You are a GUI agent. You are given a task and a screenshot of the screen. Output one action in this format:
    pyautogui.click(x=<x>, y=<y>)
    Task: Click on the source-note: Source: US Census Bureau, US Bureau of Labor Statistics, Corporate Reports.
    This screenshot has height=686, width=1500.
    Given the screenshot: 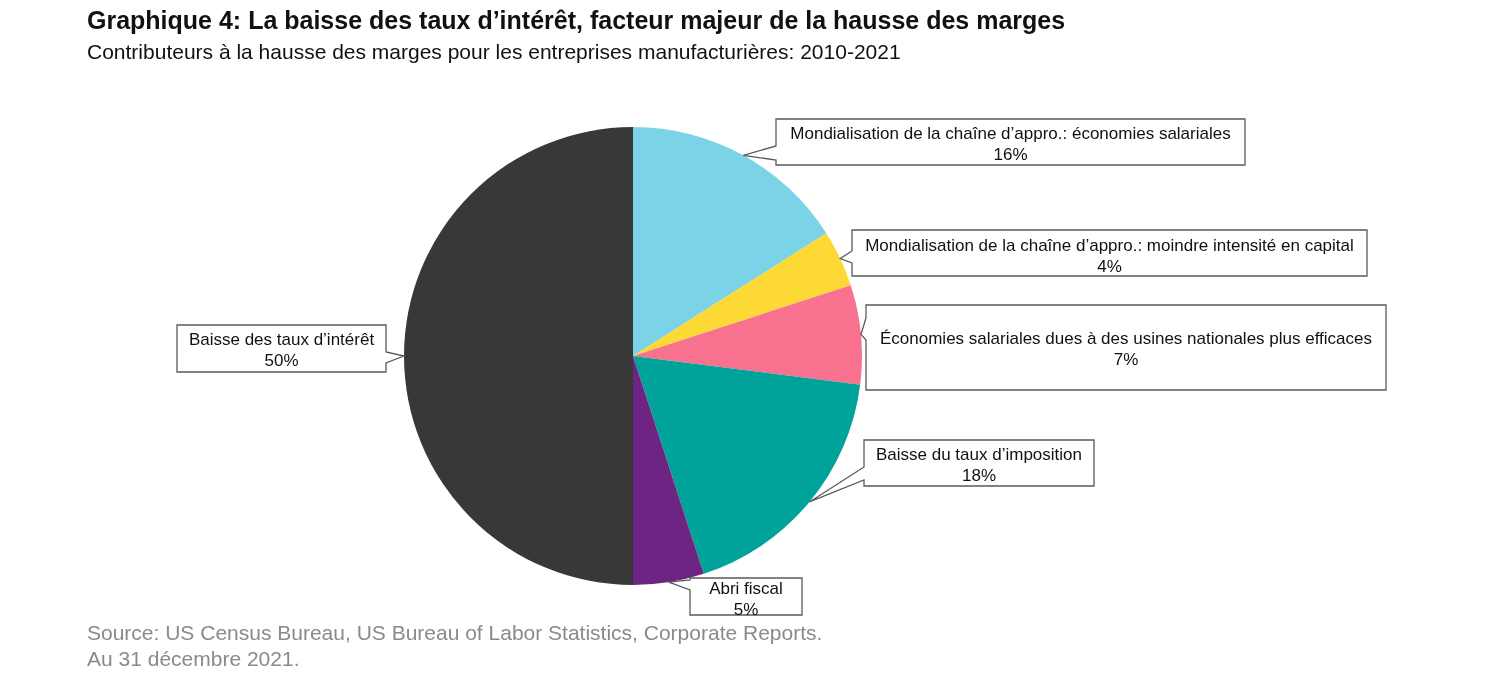 What is the action you would take?
    pyautogui.click(x=455, y=633)
    